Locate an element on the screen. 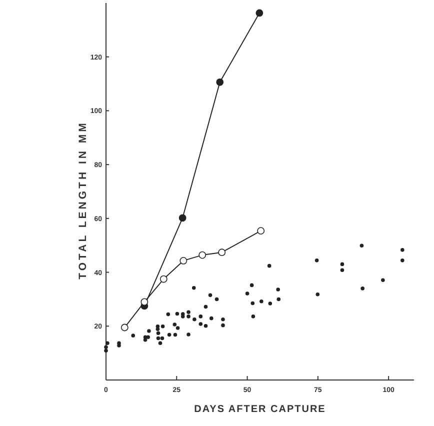  y-axis-title: TOTAL LENGTH IN MM is located at coordinates (83, 200).